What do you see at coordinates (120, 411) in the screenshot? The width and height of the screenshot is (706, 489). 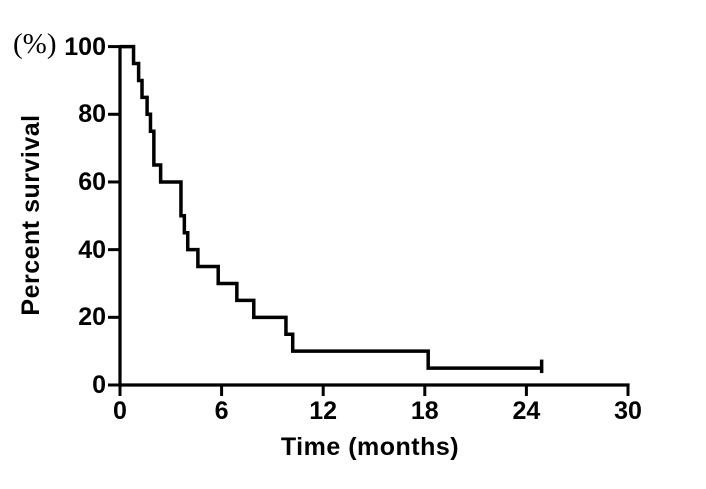 I see `x-tick-label-0: 0` at bounding box center [120, 411].